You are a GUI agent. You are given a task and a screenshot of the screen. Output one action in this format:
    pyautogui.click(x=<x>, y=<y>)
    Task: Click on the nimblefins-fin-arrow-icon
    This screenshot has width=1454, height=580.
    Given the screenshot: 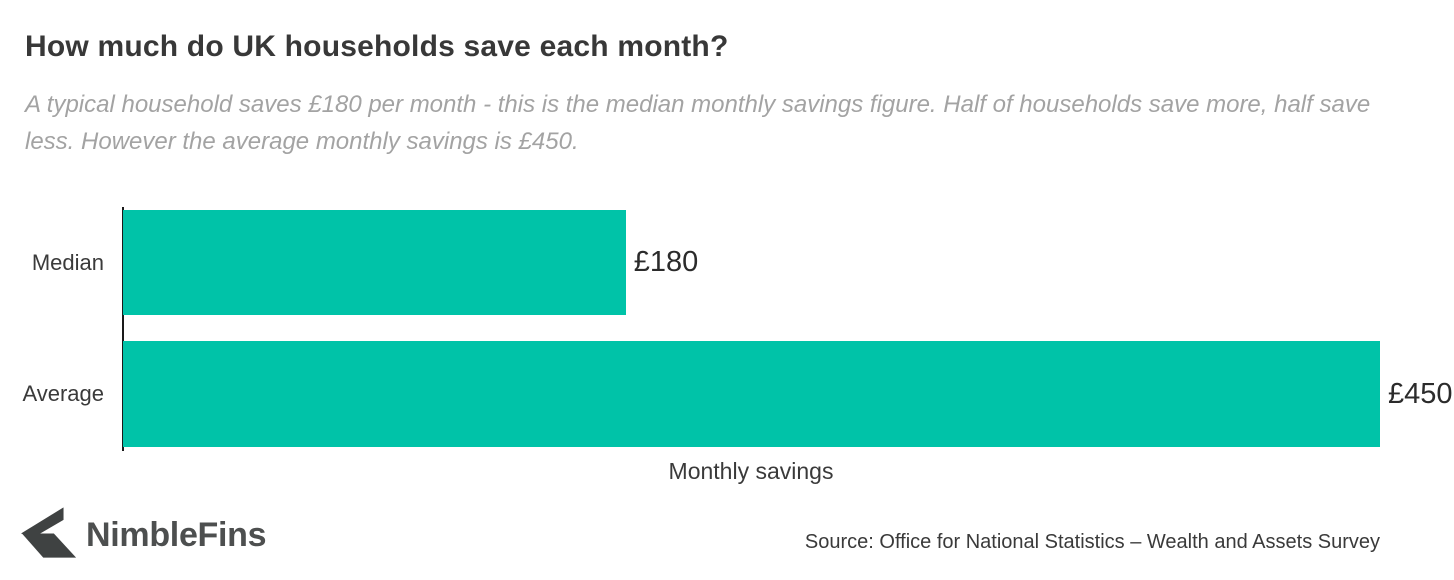 What is the action you would take?
    pyautogui.click(x=50, y=535)
    